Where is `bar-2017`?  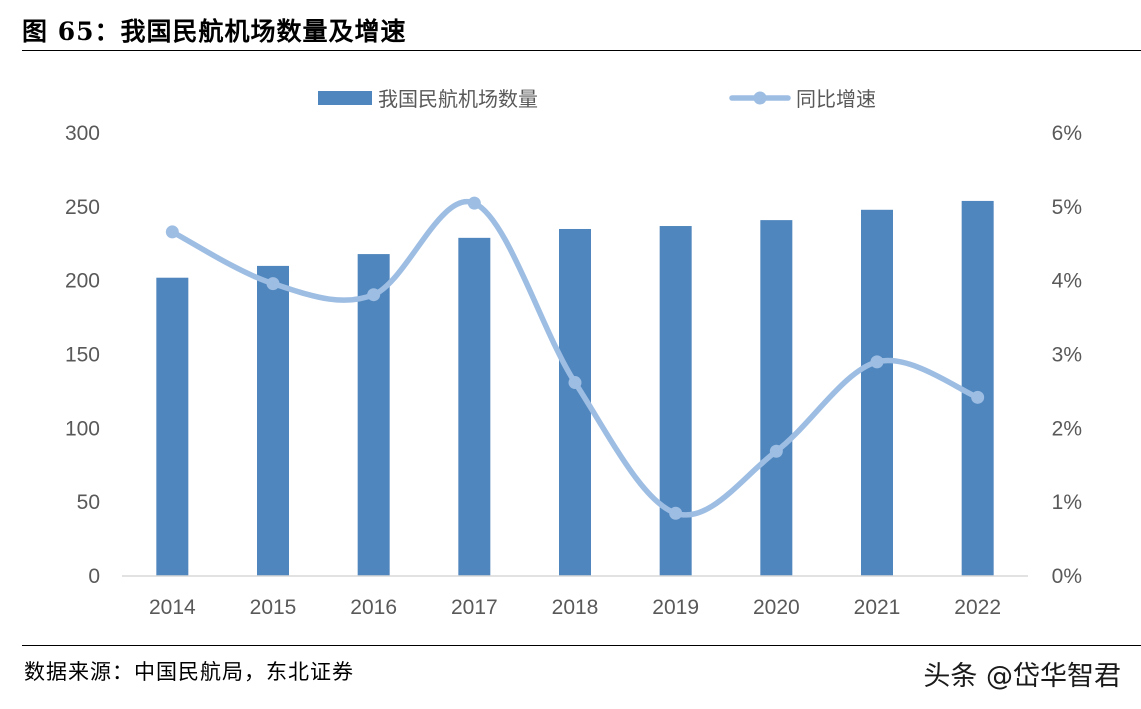
bar-2017 is located at coordinates (474, 407).